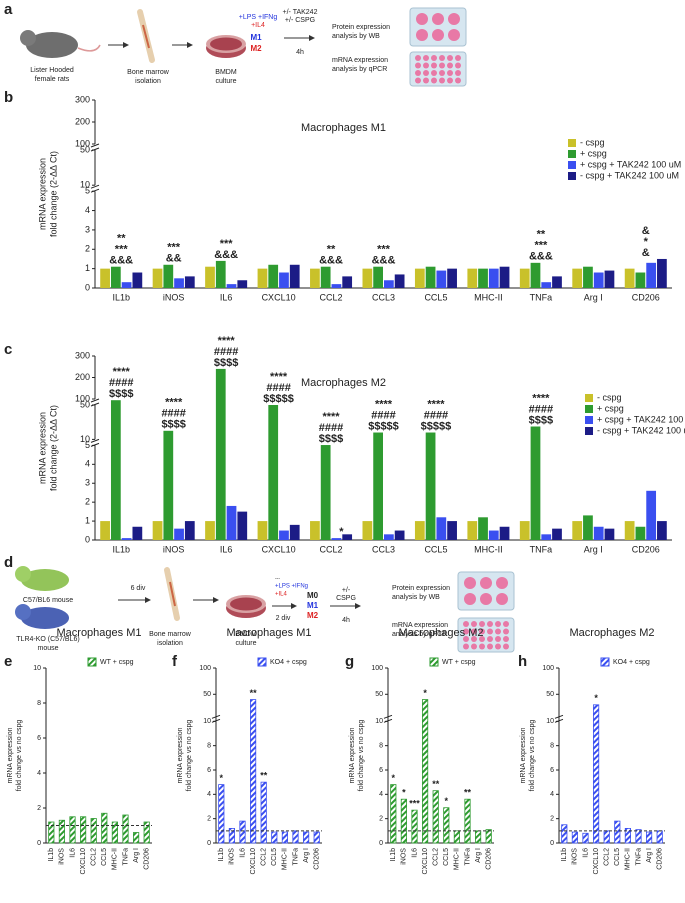  I want to click on diagram-text: TLR4-KO (C57/BL6), so click(47, 639).